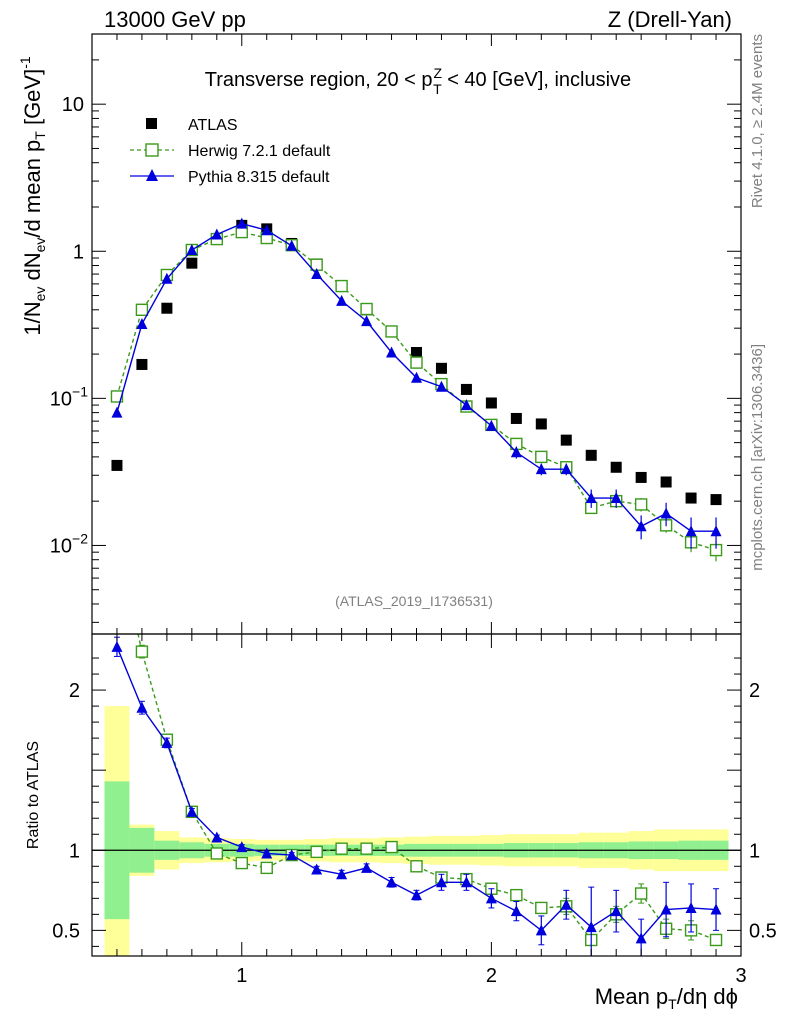  What do you see at coordinates (757, 457) in the screenshot?
I see `mcplots-label: mcplots.cern.ch [arXiv:1306.3436]` at bounding box center [757, 457].